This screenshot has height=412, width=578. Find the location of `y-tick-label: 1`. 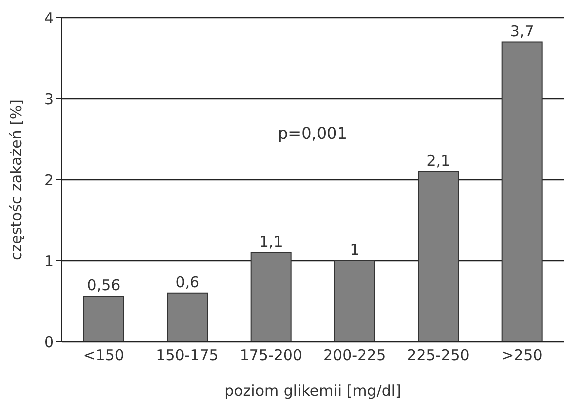

y-tick-label: 1 is located at coordinates (49, 261).